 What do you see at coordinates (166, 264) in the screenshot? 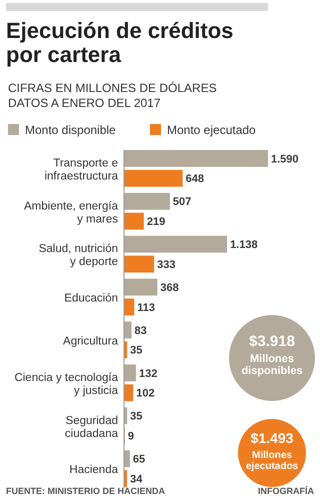
I see `data-label: 333` at bounding box center [166, 264].